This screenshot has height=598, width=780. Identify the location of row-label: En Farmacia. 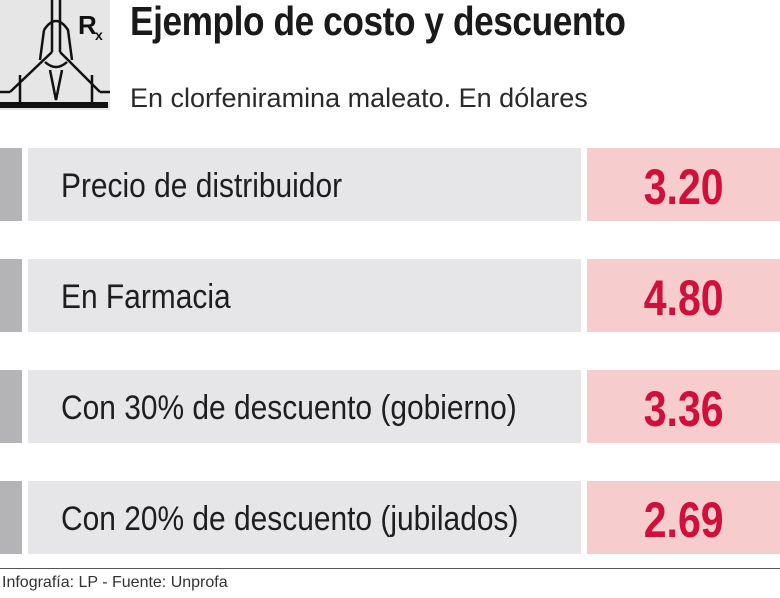
(146, 297).